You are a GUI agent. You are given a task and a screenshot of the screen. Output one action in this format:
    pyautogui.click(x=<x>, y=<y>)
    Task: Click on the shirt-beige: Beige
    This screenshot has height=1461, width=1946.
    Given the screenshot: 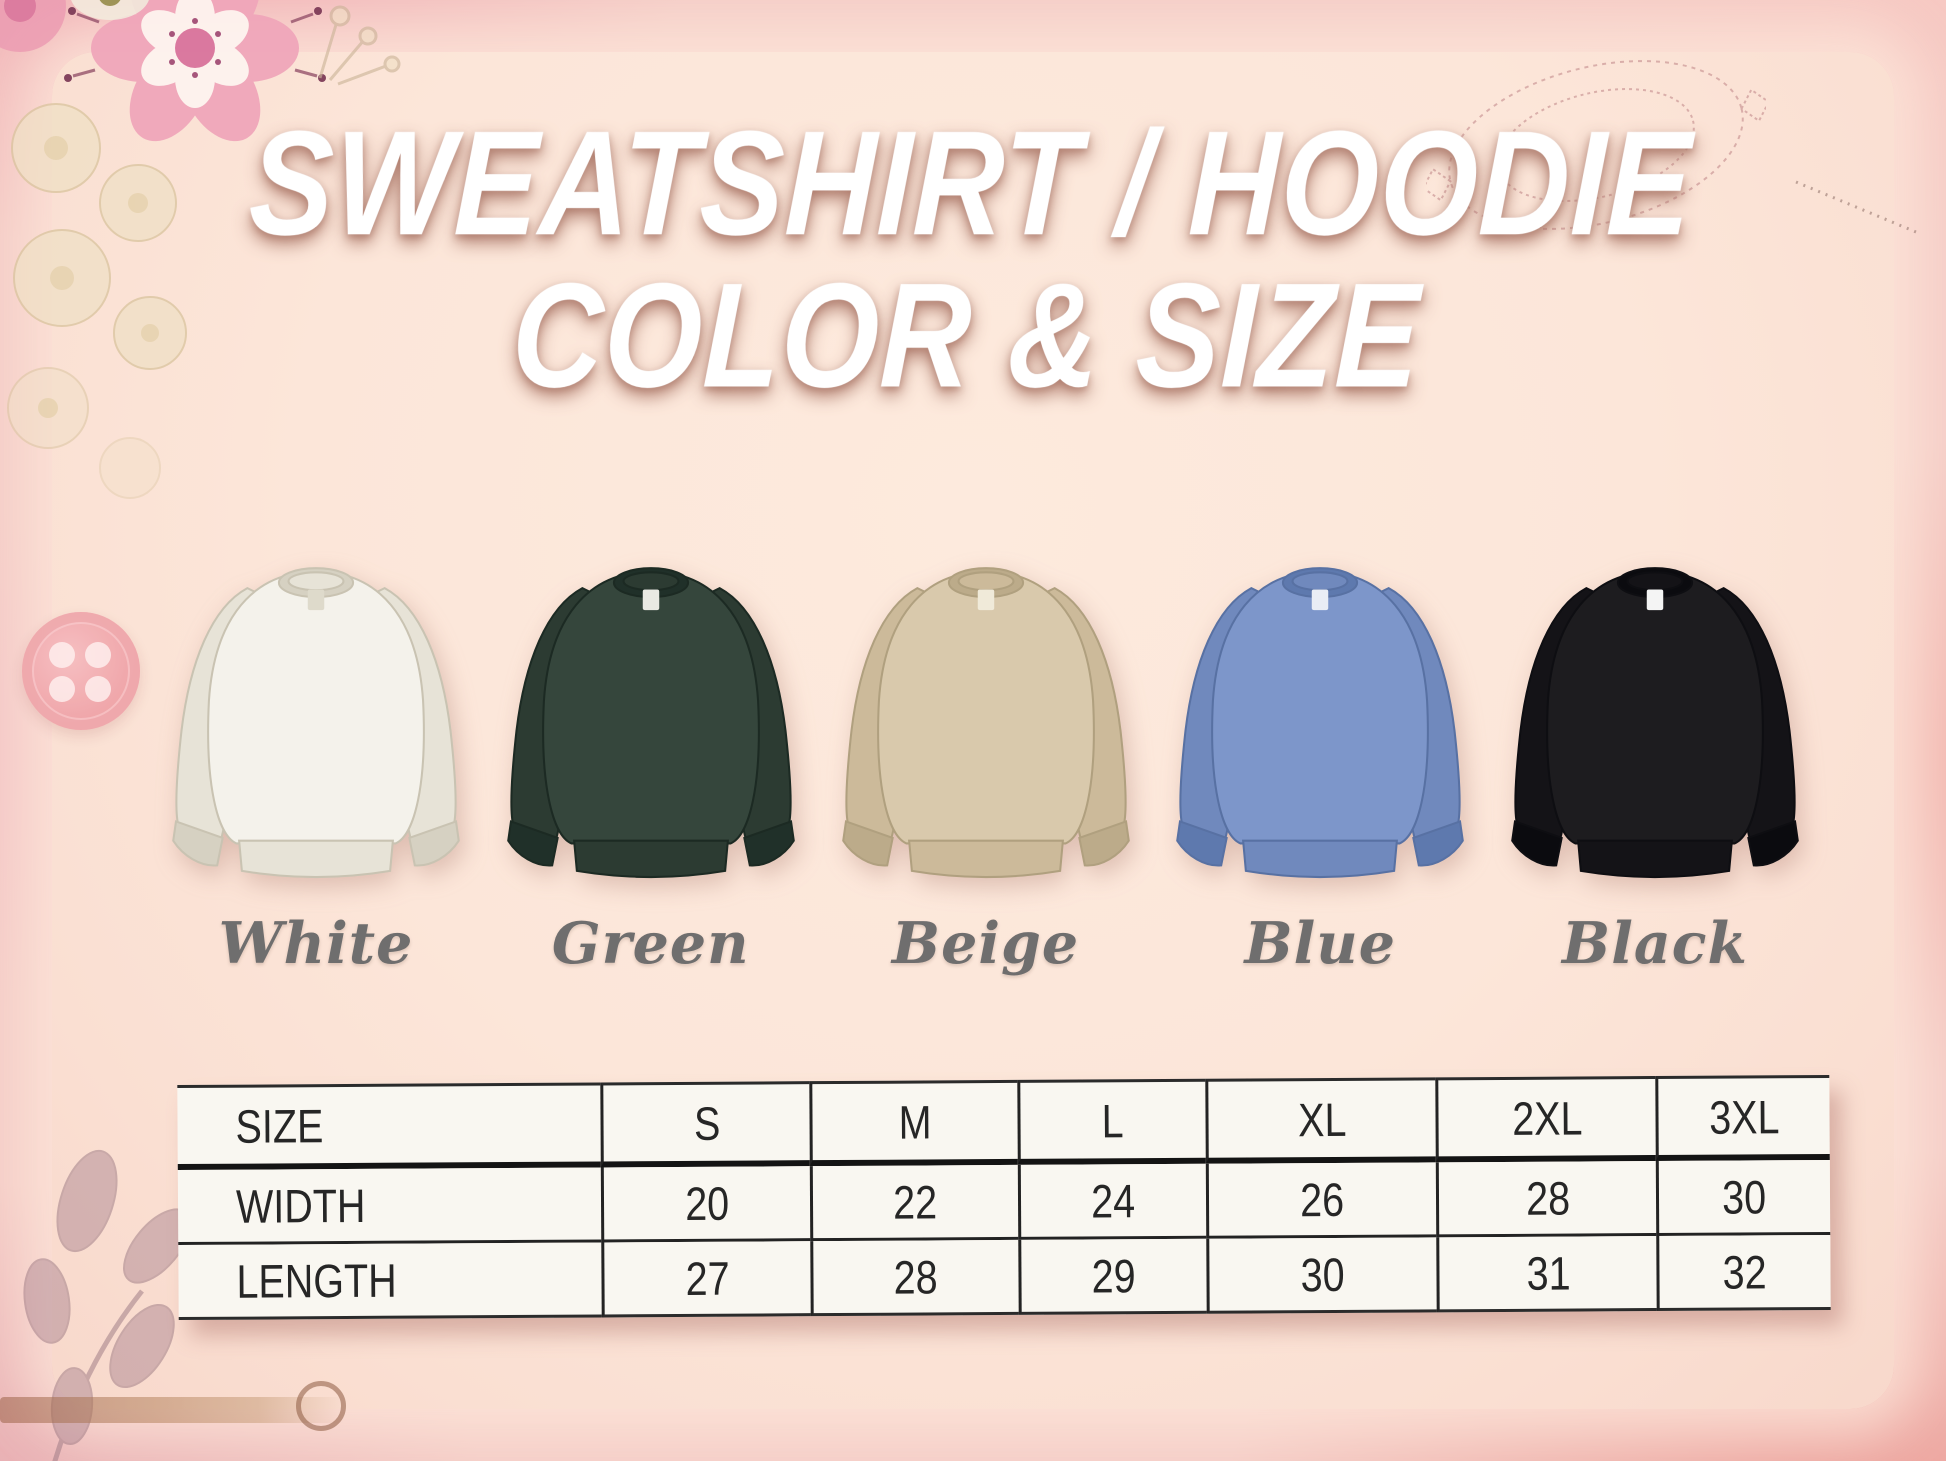 What is the action you would take?
    pyautogui.click(x=986, y=764)
    